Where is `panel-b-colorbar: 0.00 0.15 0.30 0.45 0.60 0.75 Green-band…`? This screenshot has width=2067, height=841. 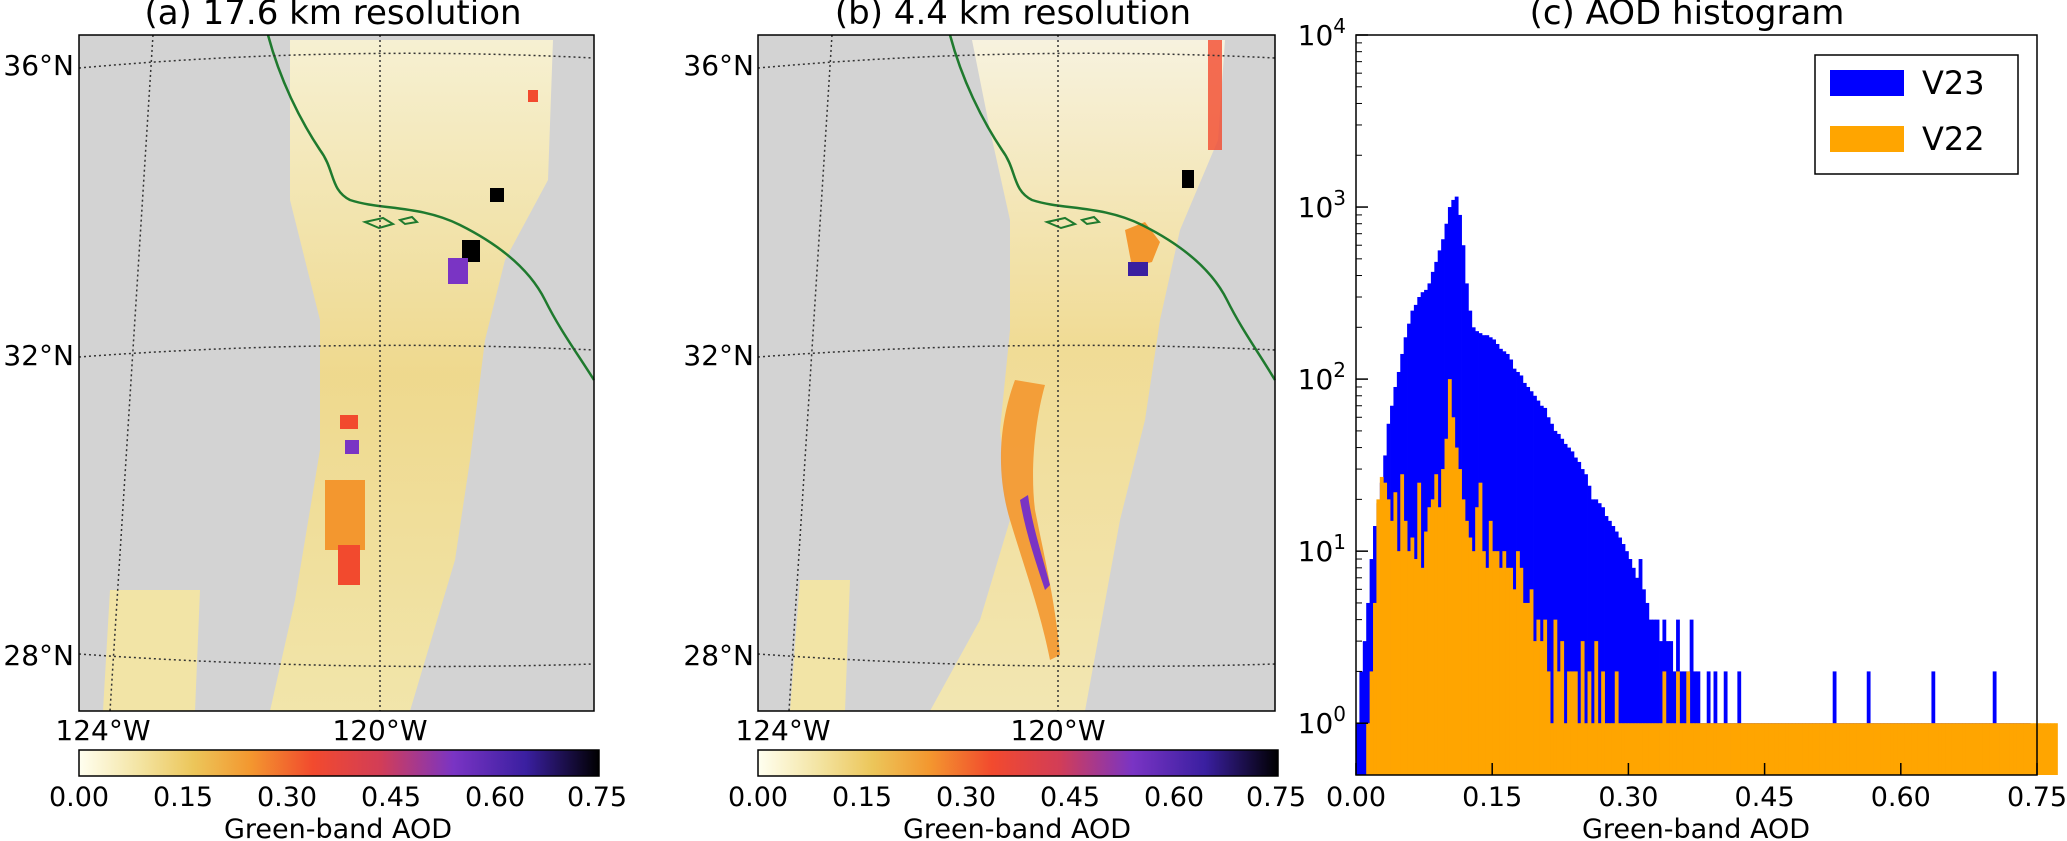 panel-b-colorbar: 0.00 0.15 0.30 0.45 0.60 0.75 Green-band… is located at coordinates (1017, 795).